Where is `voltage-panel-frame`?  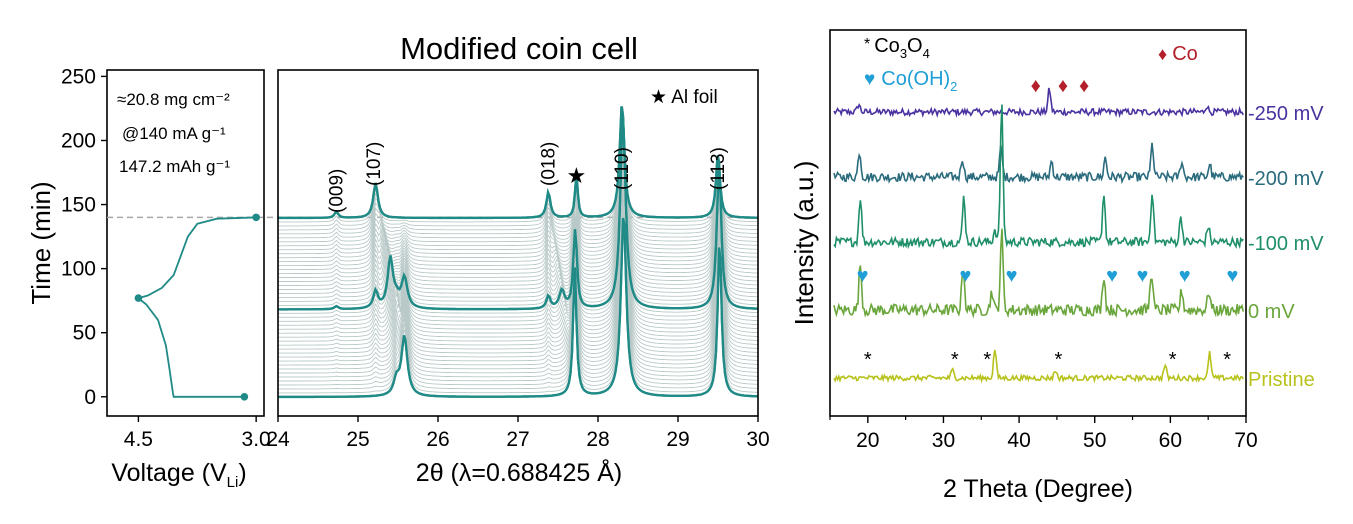 voltage-panel-frame is located at coordinates (185, 243).